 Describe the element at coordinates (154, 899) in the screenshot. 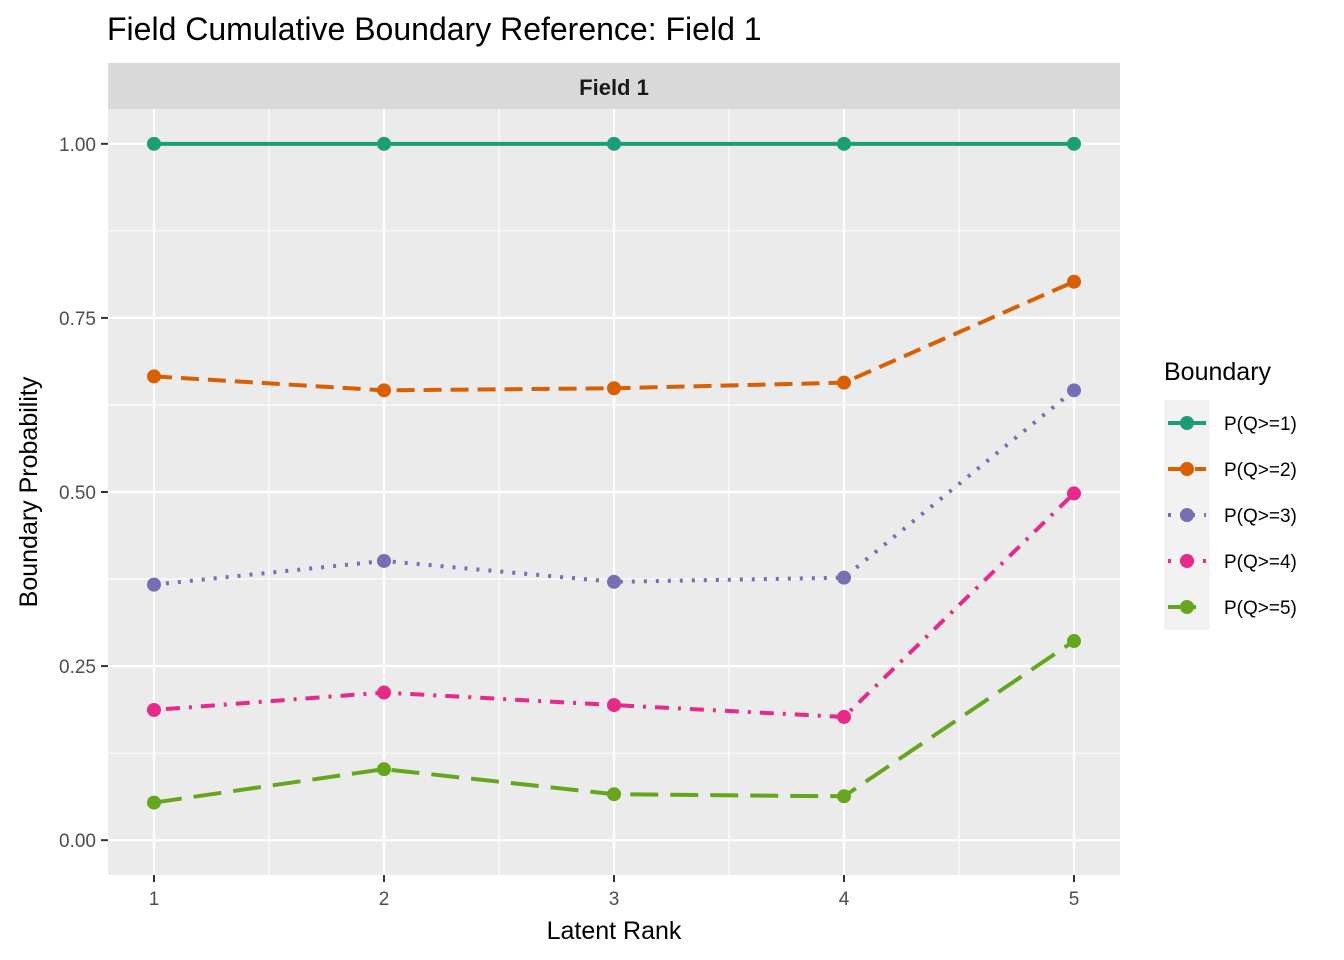

I see `x-tick-label: 1` at that location.